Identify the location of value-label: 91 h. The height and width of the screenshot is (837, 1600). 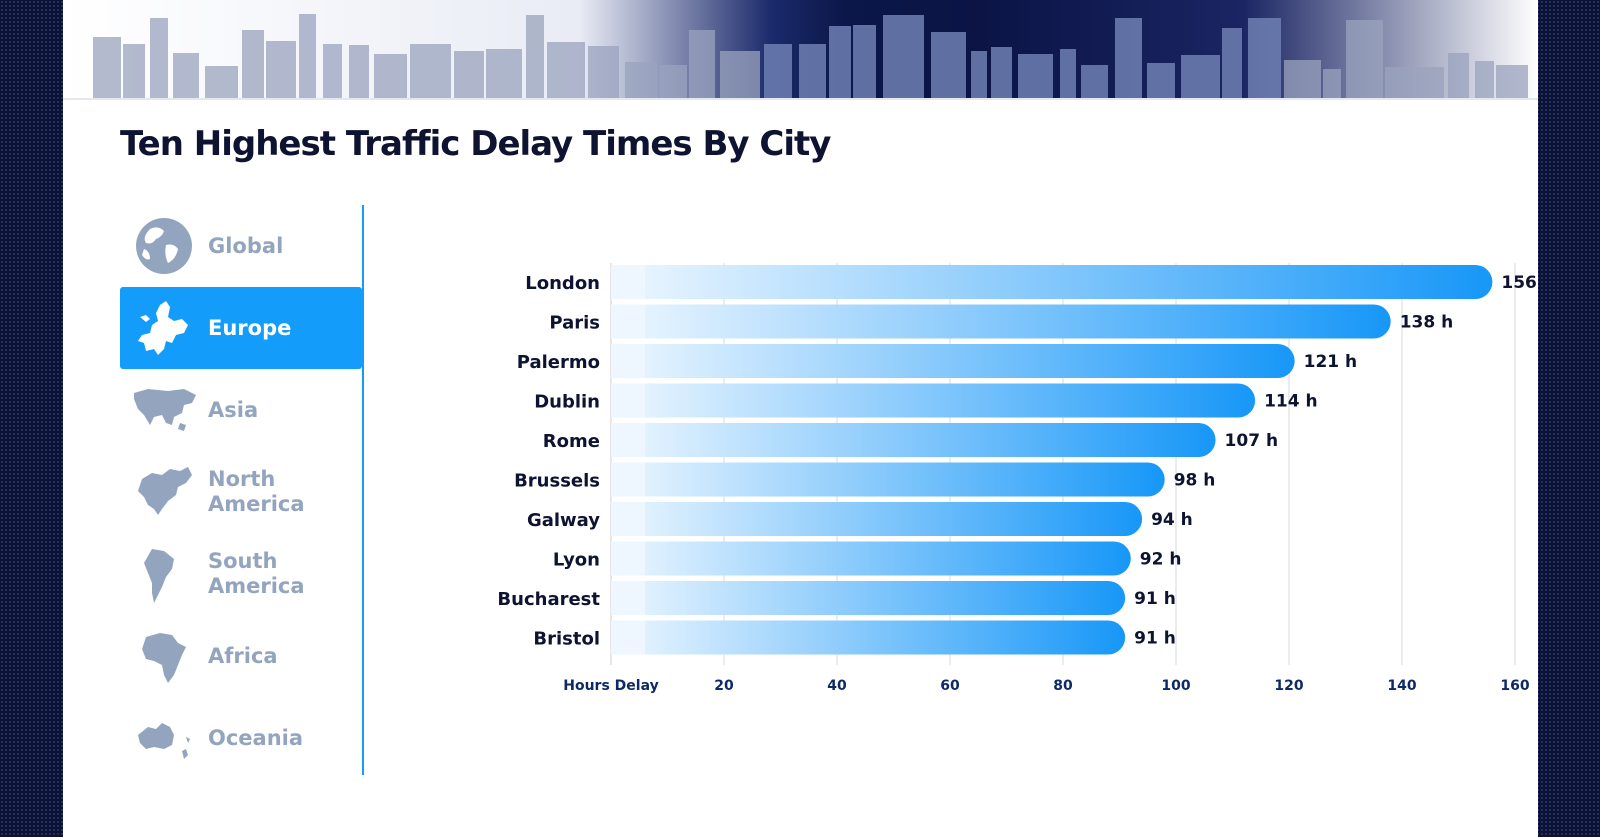
(1155, 599).